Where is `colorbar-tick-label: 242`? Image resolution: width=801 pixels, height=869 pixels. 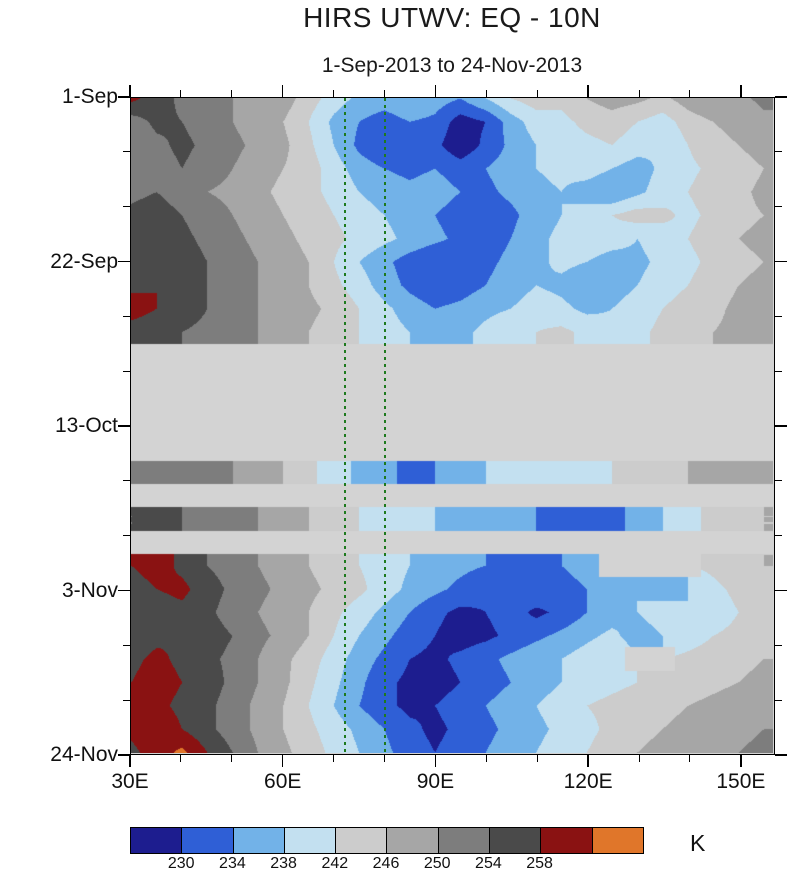 colorbar-tick-label: 242 is located at coordinates (335, 862).